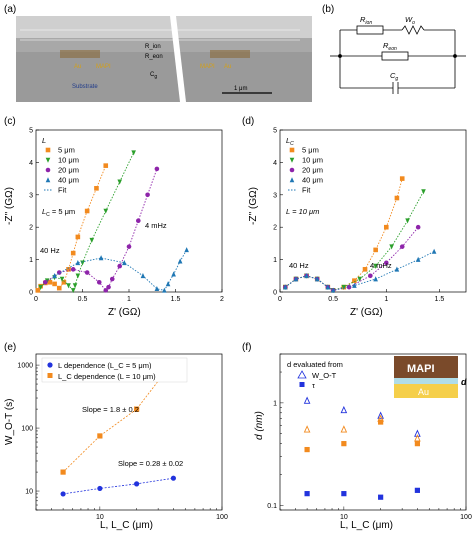 This screenshot has height=533, width=474. I want to click on inset-au-label: Au, so click(423, 392).